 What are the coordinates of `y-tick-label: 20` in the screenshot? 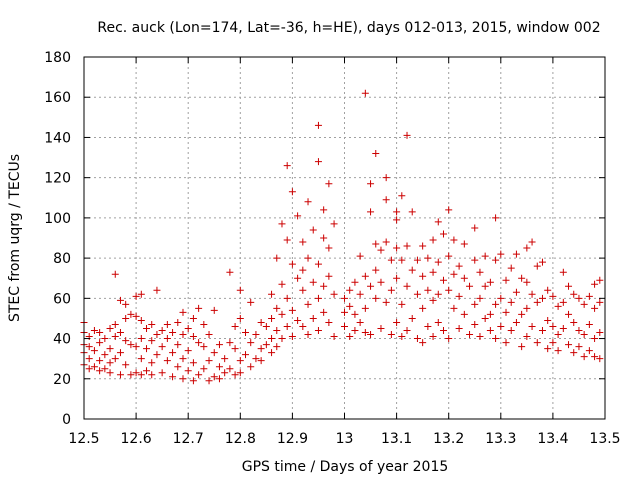 It's located at (62, 380).